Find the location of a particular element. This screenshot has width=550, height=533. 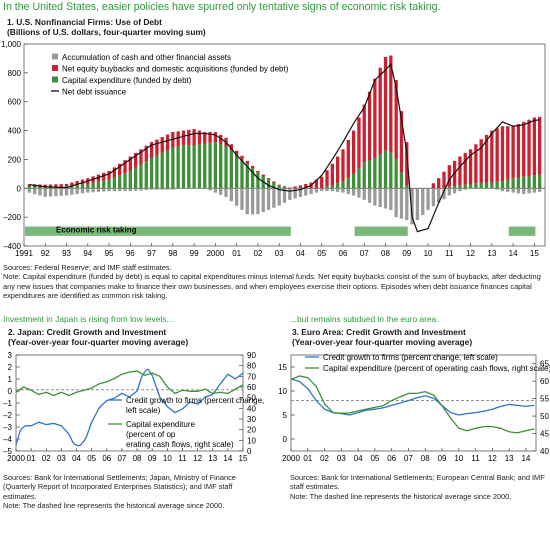

us-x-tick-label: 11 is located at coordinates (449, 253).